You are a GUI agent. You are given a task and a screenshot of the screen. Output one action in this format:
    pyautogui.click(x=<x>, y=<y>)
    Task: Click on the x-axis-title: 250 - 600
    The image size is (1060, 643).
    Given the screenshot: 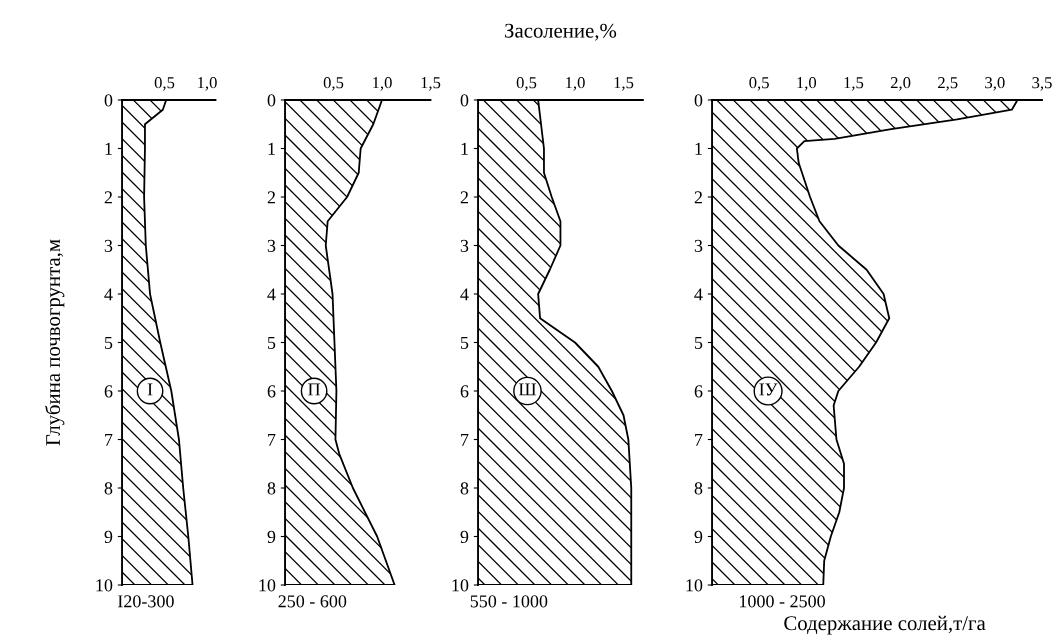 What is the action you would take?
    pyautogui.click(x=312, y=601)
    